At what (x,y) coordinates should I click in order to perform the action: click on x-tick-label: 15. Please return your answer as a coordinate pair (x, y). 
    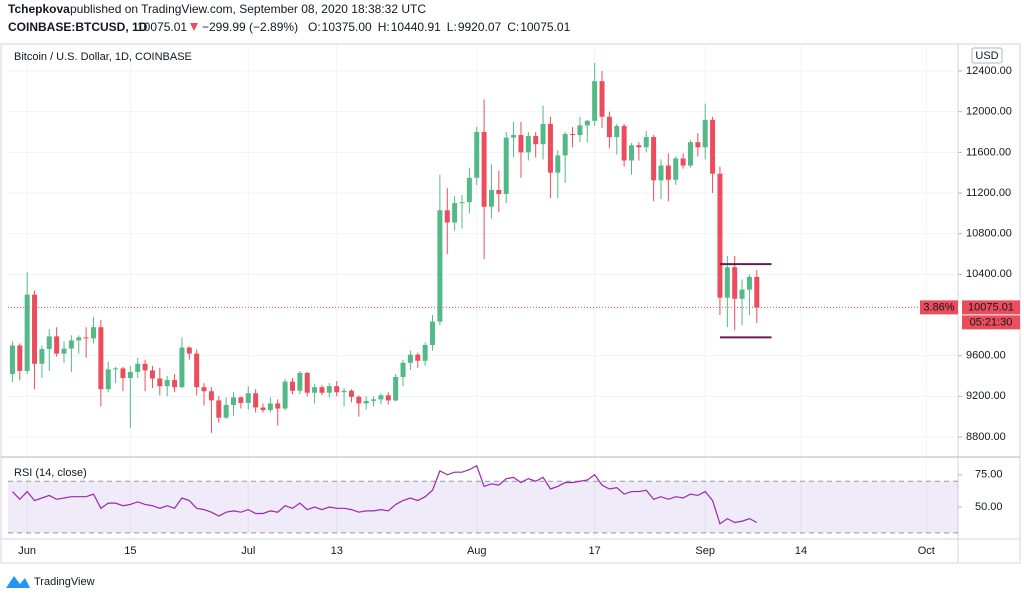
    Looking at the image, I should click on (130, 551).